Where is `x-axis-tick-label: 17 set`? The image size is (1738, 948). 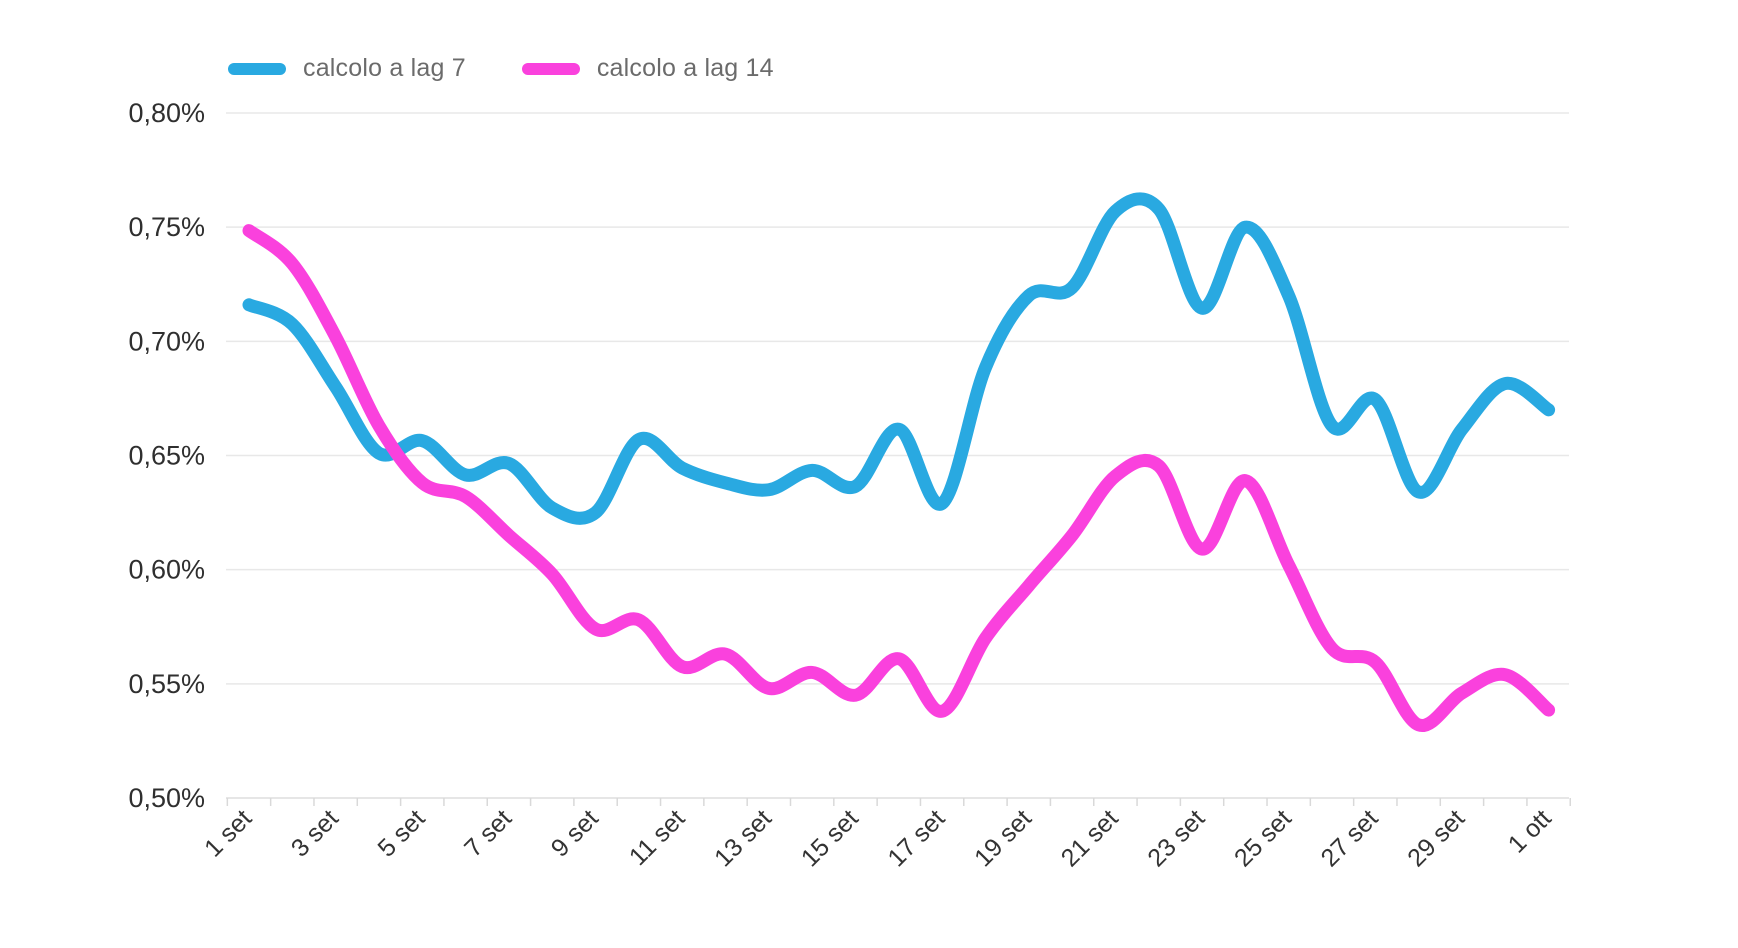
x-axis-tick-label: 17 set is located at coordinates (916, 838).